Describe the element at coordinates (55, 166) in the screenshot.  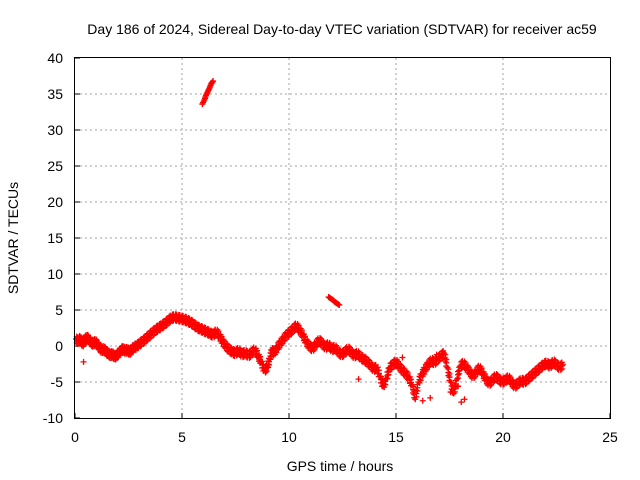
I see `y-tick-label: 25` at that location.